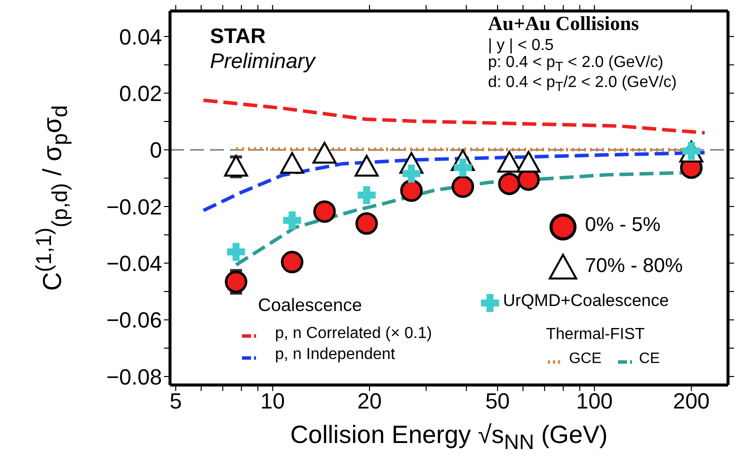 The height and width of the screenshot is (458, 736). What do you see at coordinates (238, 36) in the screenshot?
I see `annotation: STAR` at bounding box center [238, 36].